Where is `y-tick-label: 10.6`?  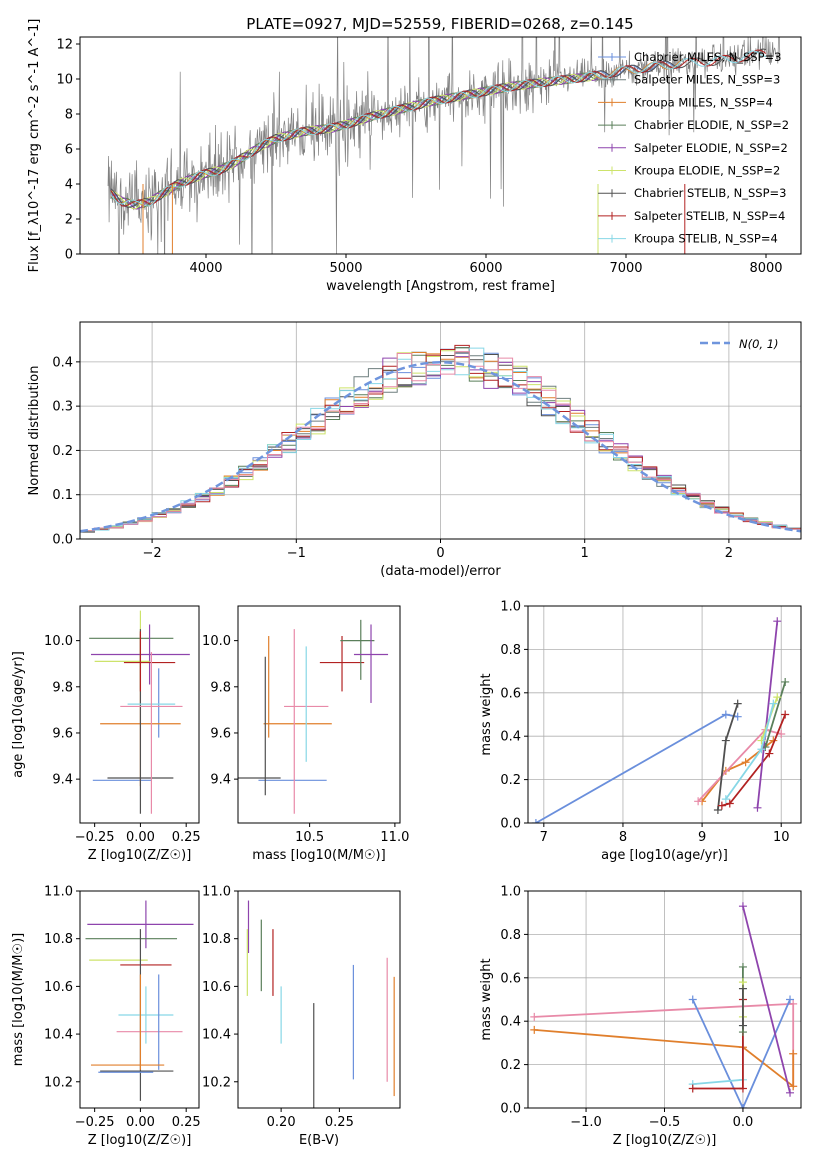 y-tick-label: 10.6 is located at coordinates (58, 987).